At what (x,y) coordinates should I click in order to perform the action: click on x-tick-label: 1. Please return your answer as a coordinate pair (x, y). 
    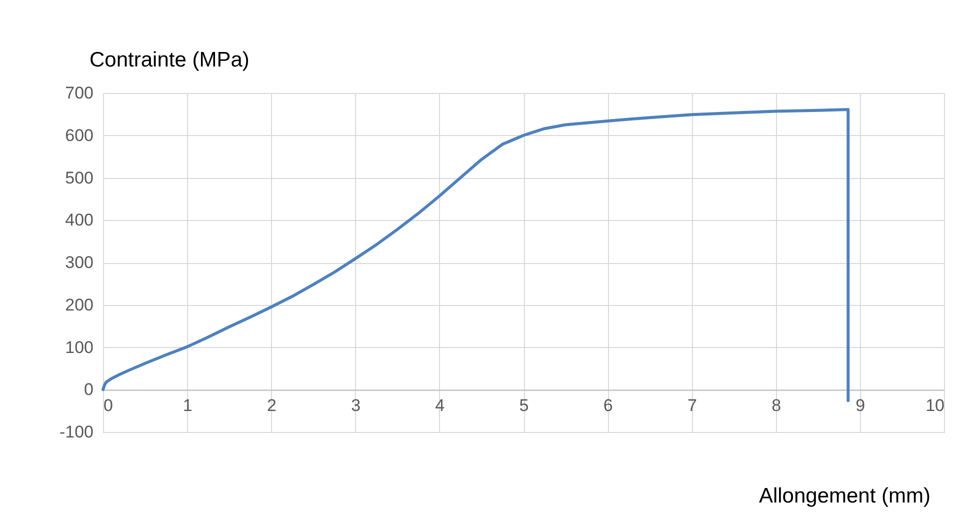
    Looking at the image, I should click on (187, 406).